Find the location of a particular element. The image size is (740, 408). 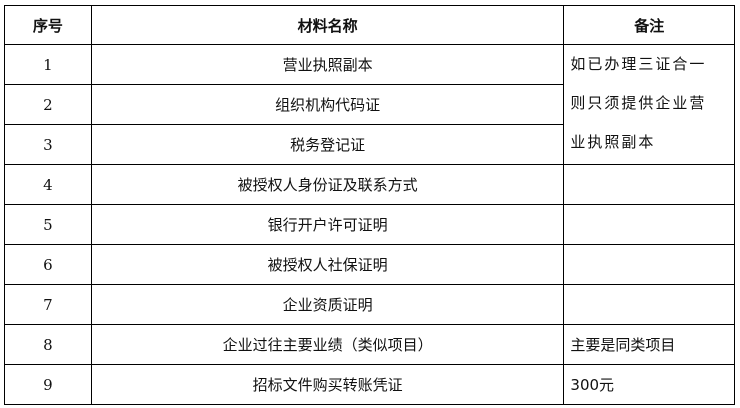

note-line: 业执照副本 is located at coordinates (613, 142).